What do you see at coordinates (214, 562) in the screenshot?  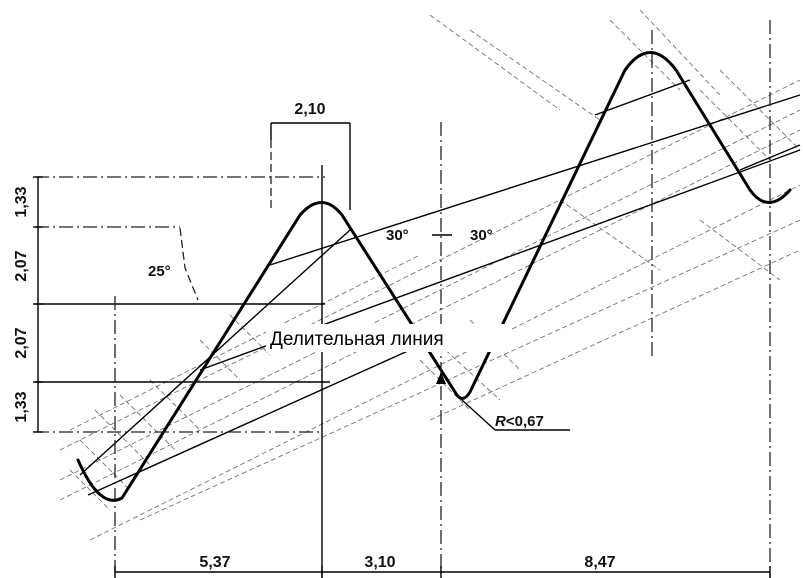 I see `dim-bottom-1: 5,37` at bounding box center [214, 562].